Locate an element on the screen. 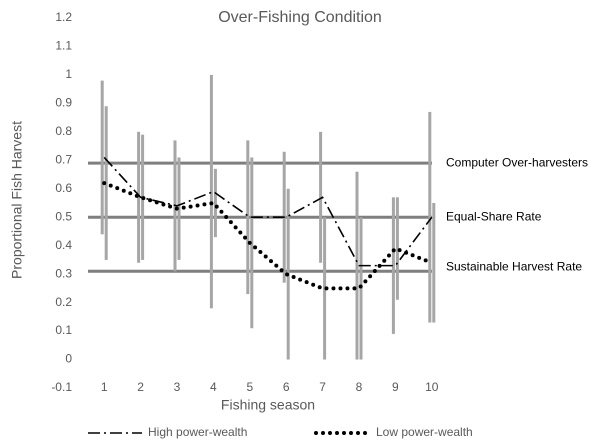  x-tick-label: 3 is located at coordinates (177, 387).